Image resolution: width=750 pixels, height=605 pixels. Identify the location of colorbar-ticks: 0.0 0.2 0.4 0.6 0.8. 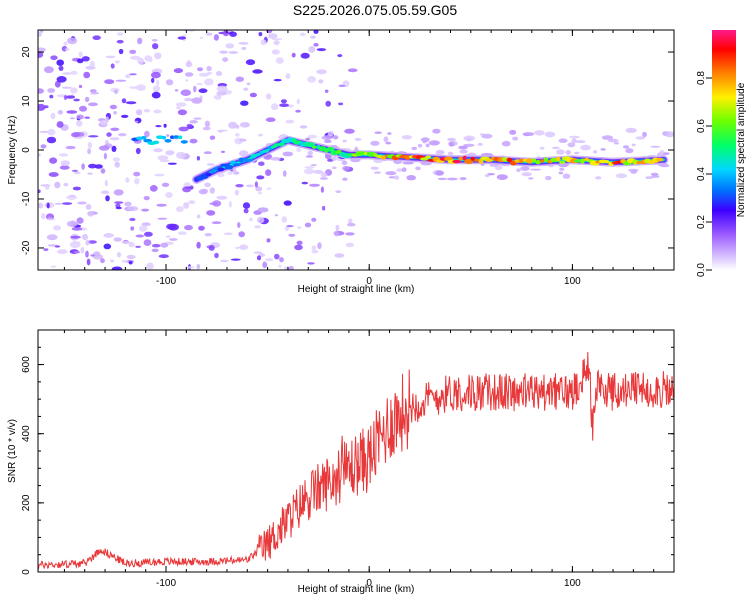
(704, 174).